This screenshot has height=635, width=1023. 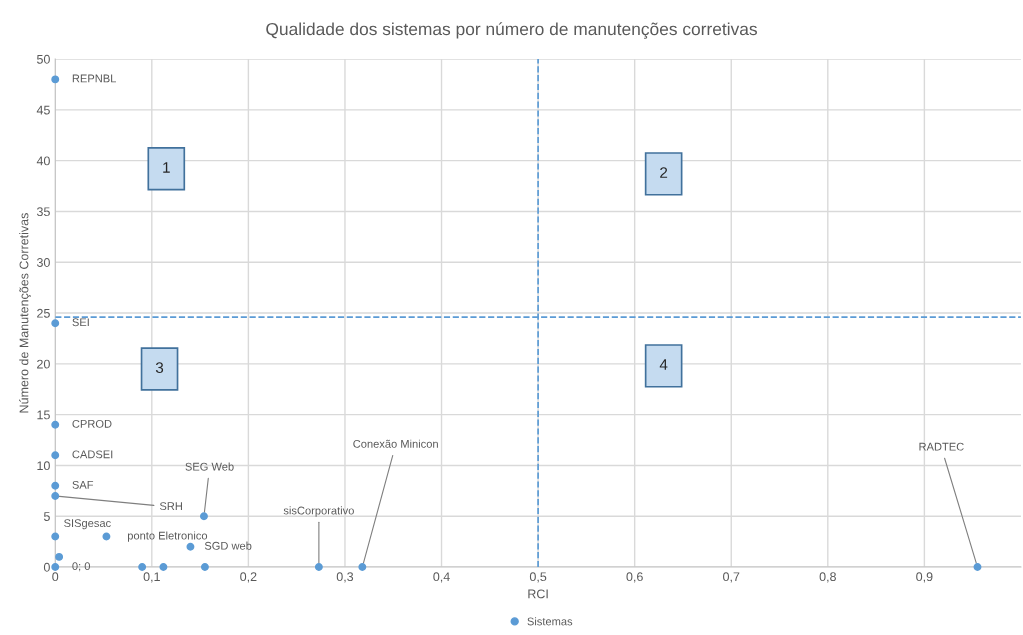 What do you see at coordinates (167, 536) in the screenshot?
I see `annotation: ponto Eletronico` at bounding box center [167, 536].